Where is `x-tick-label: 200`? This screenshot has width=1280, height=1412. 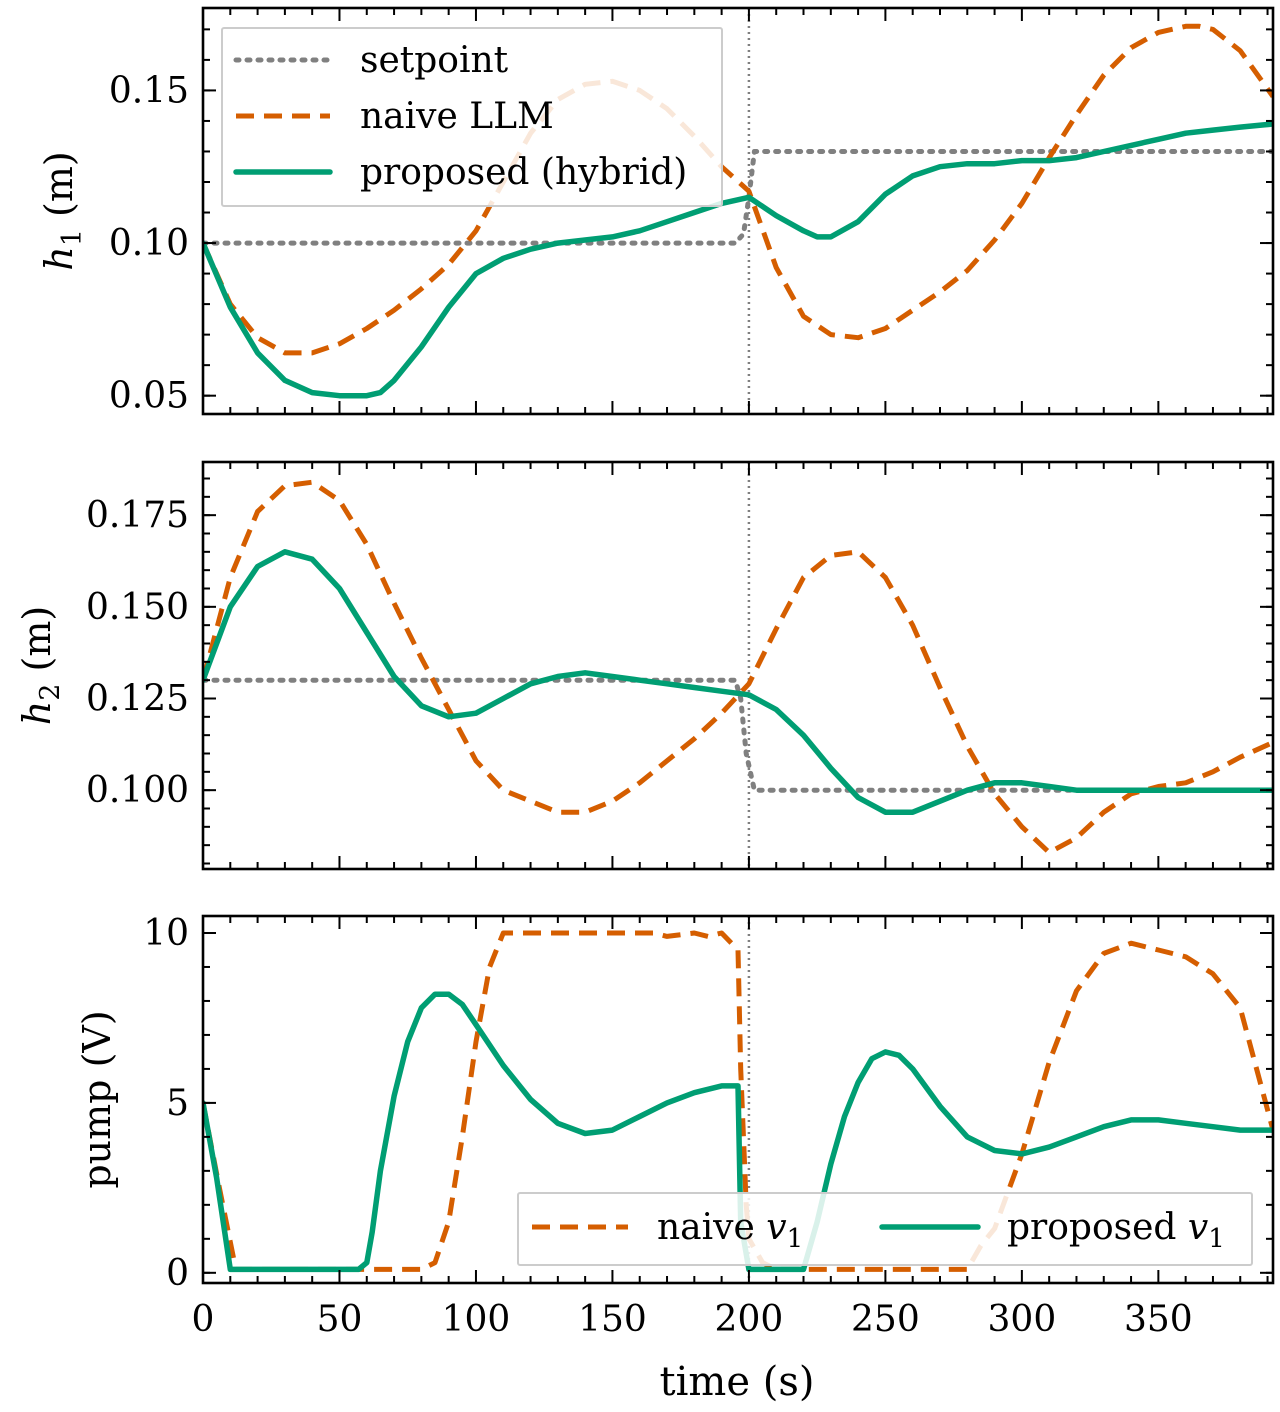 x-tick-label: 200 is located at coordinates (749, 1319).